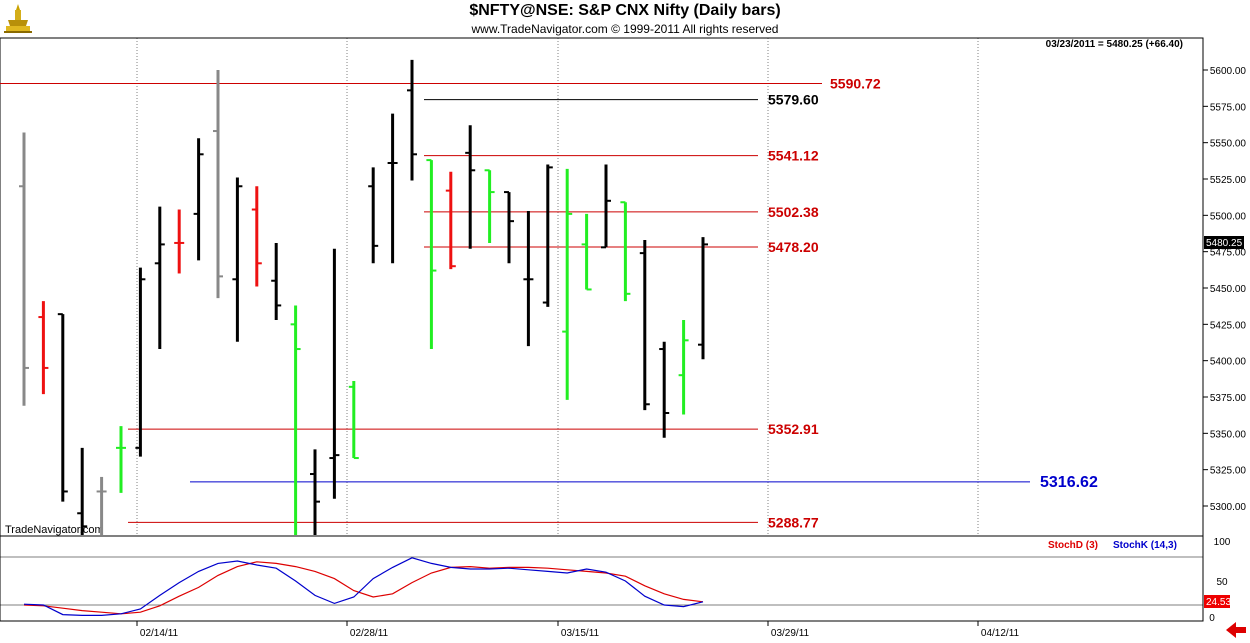  What do you see at coordinates (1073, 545) in the screenshot?
I see `legend-stoch-d: StochD (3)` at bounding box center [1073, 545].